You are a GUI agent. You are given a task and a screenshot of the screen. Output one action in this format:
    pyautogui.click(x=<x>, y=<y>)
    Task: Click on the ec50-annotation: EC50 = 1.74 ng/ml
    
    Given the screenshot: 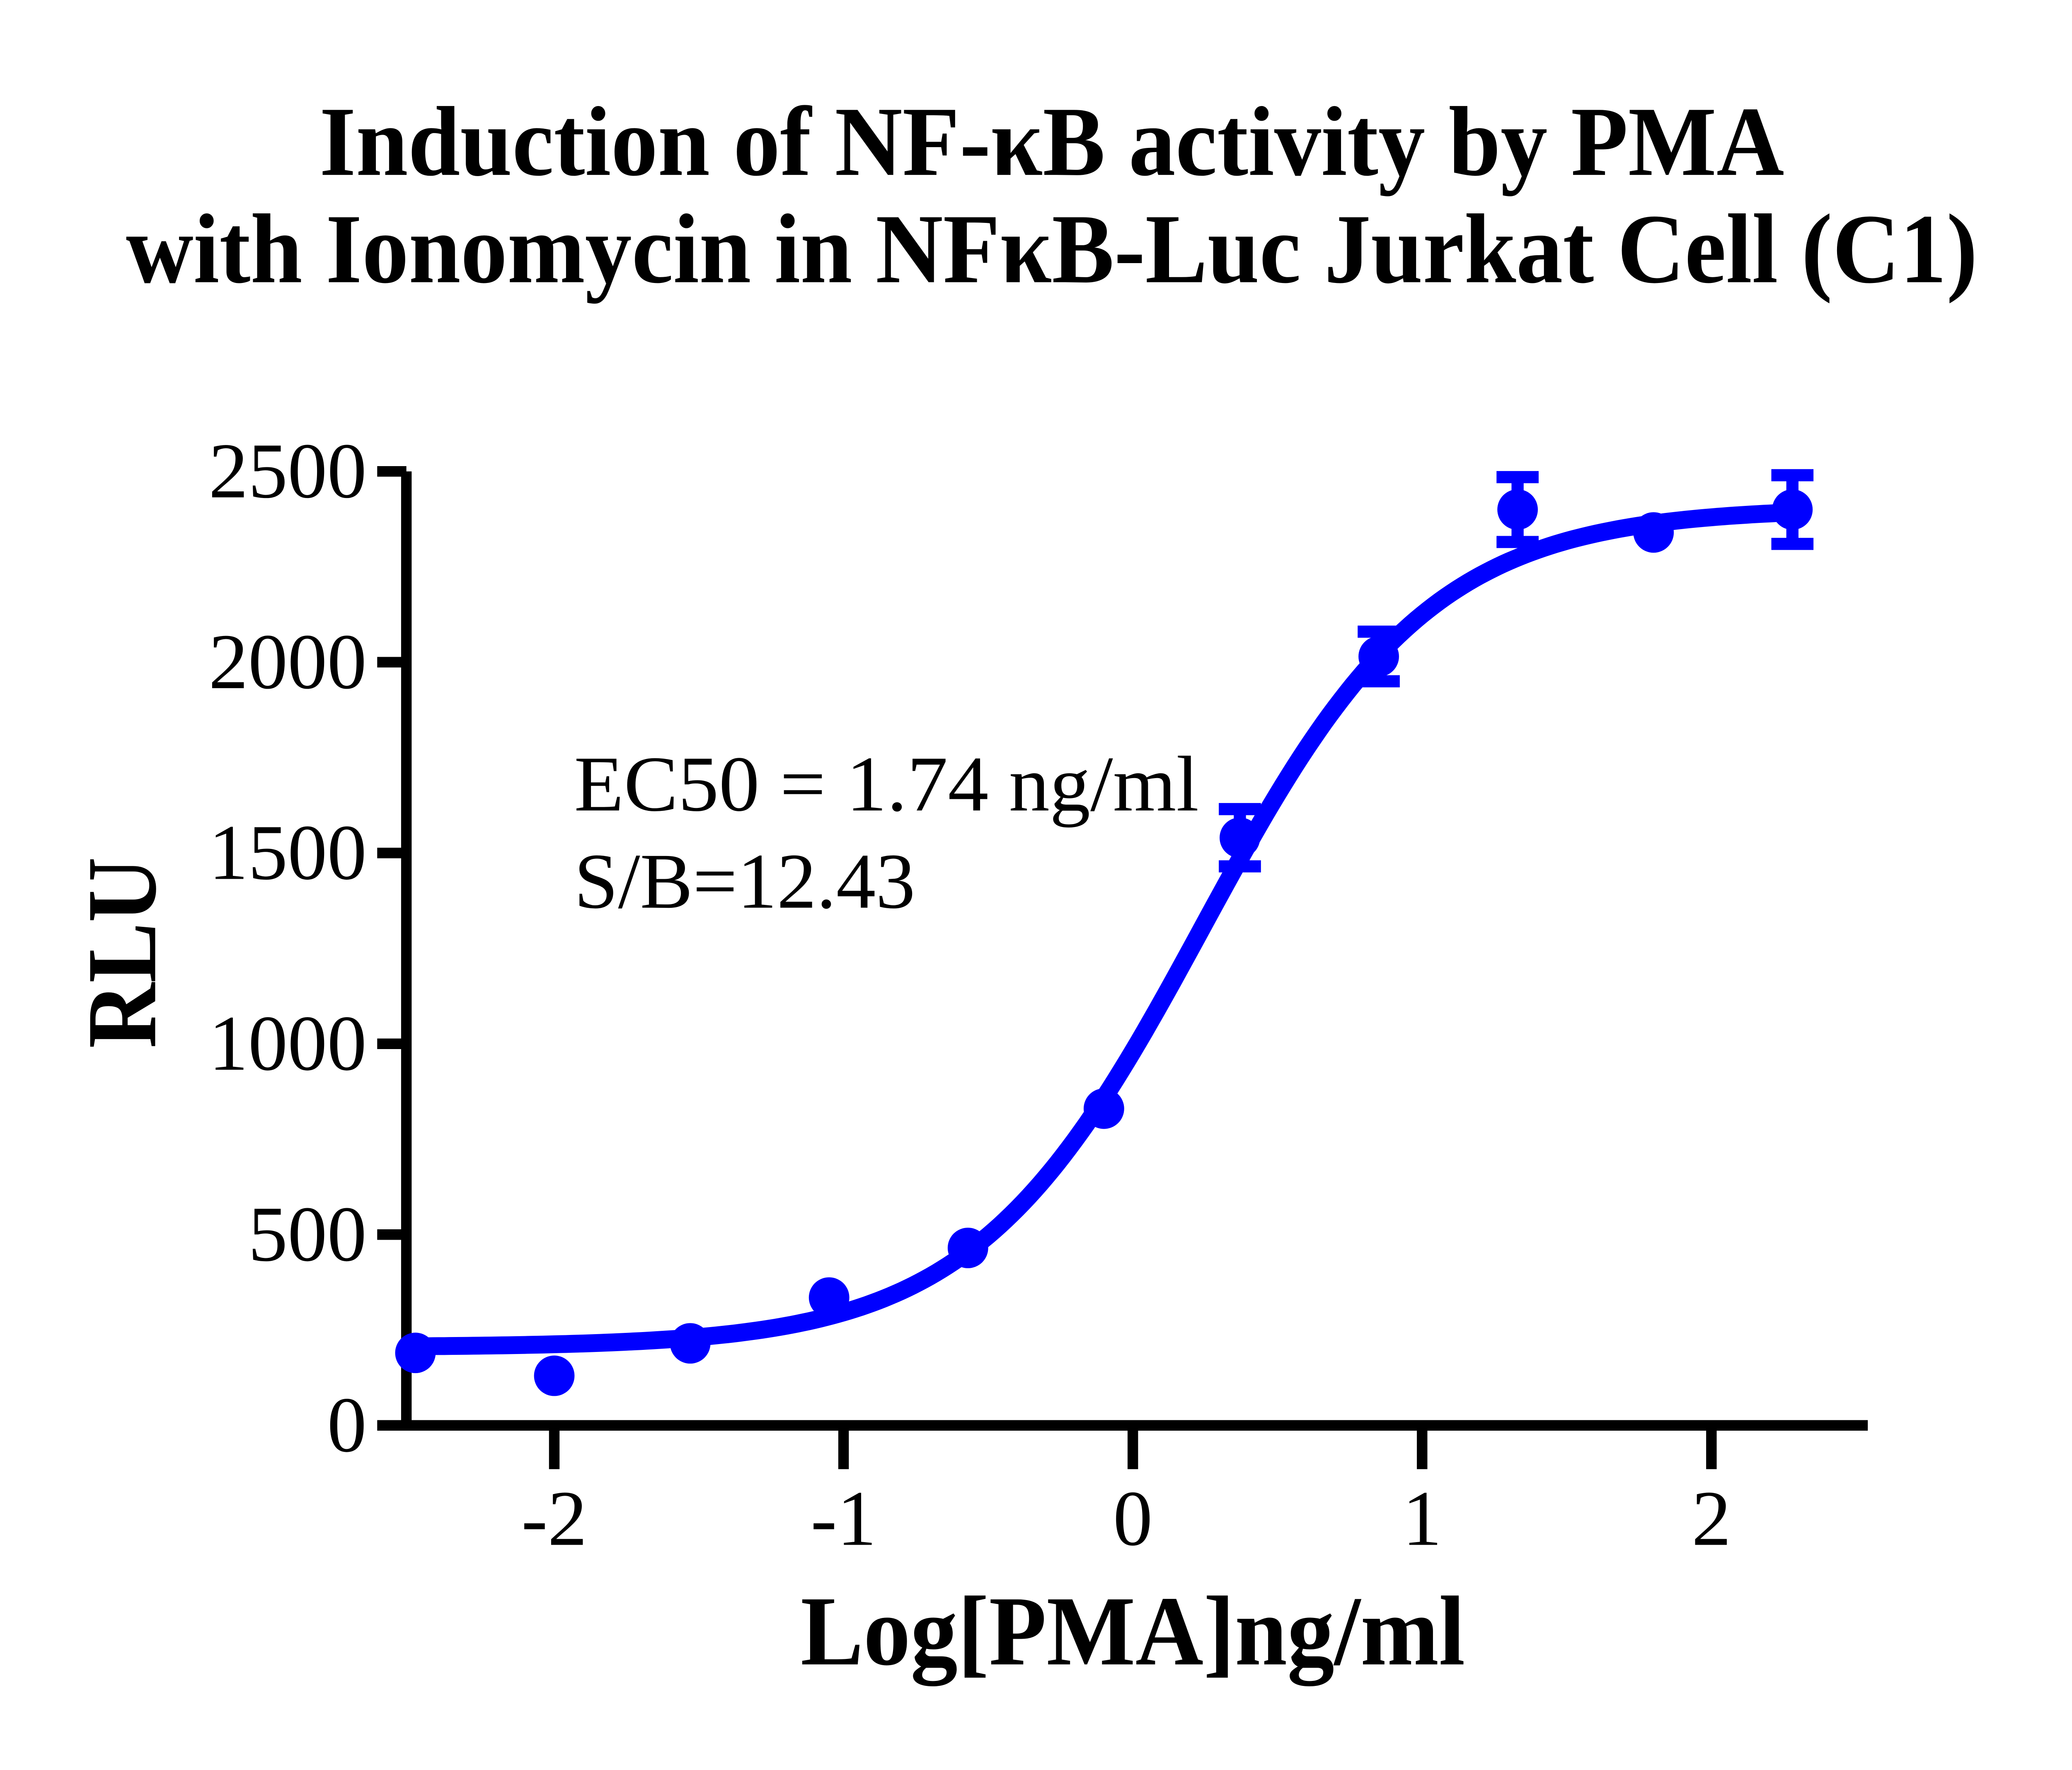 What is the action you would take?
    pyautogui.click(x=886, y=784)
    